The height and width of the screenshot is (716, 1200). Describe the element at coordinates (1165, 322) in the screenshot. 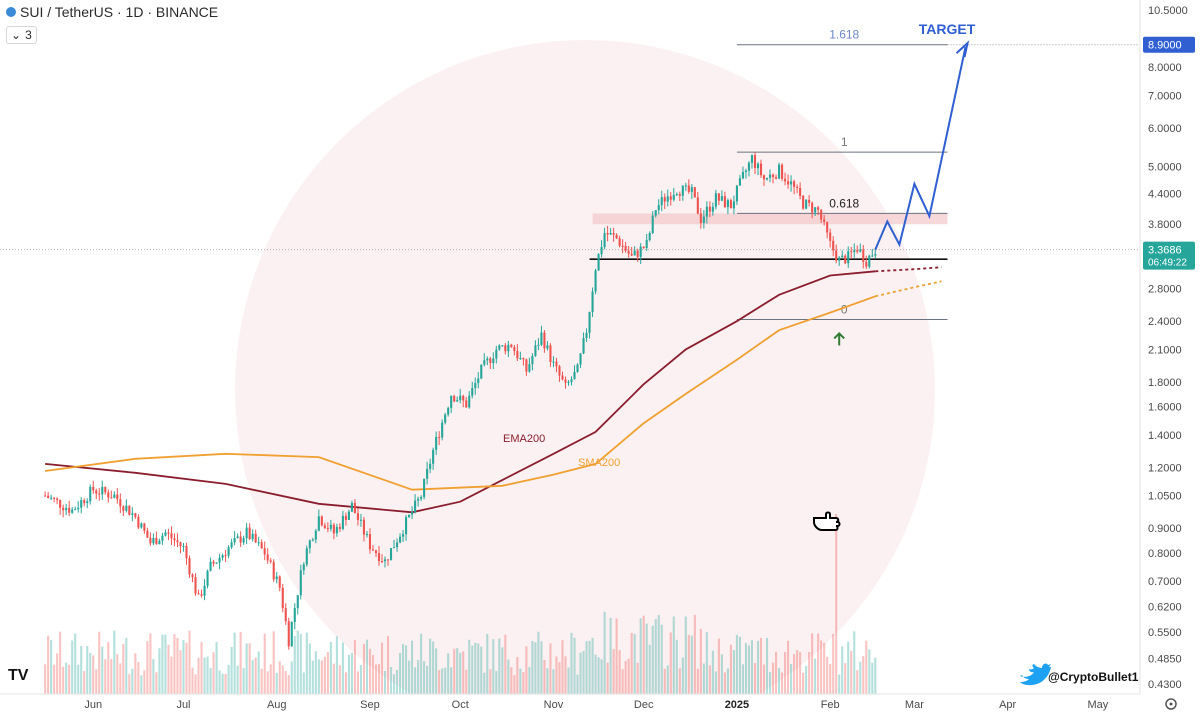

I see `y-tick-10: 2.4000` at that location.